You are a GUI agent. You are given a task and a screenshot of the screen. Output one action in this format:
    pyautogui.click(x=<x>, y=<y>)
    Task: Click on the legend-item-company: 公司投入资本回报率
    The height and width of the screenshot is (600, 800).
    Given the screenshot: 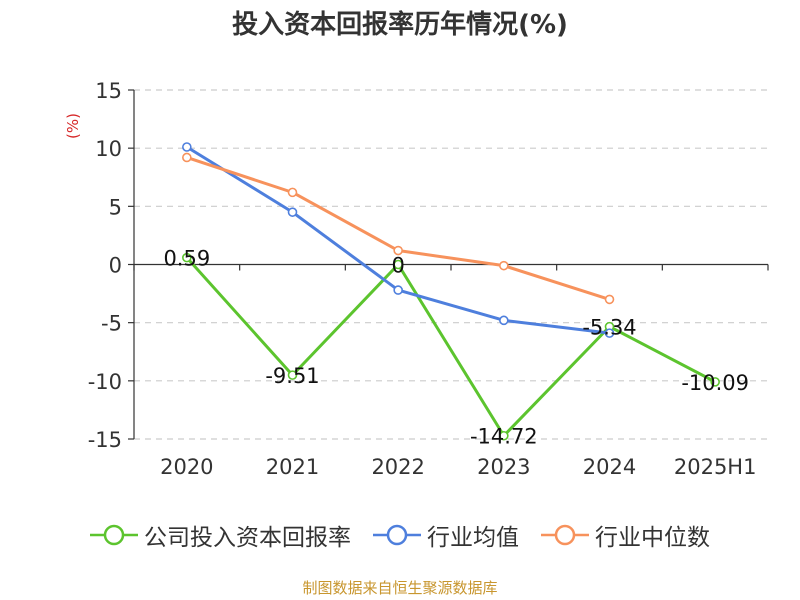 What is the action you would take?
    pyautogui.click(x=220, y=535)
    